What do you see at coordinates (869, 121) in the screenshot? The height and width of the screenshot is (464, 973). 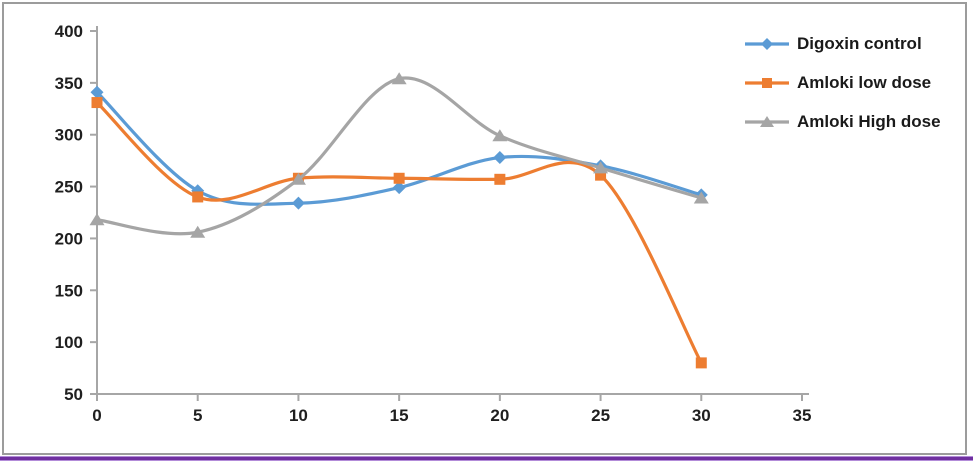 I see `legend-label: Amloki High dose` at bounding box center [869, 121].